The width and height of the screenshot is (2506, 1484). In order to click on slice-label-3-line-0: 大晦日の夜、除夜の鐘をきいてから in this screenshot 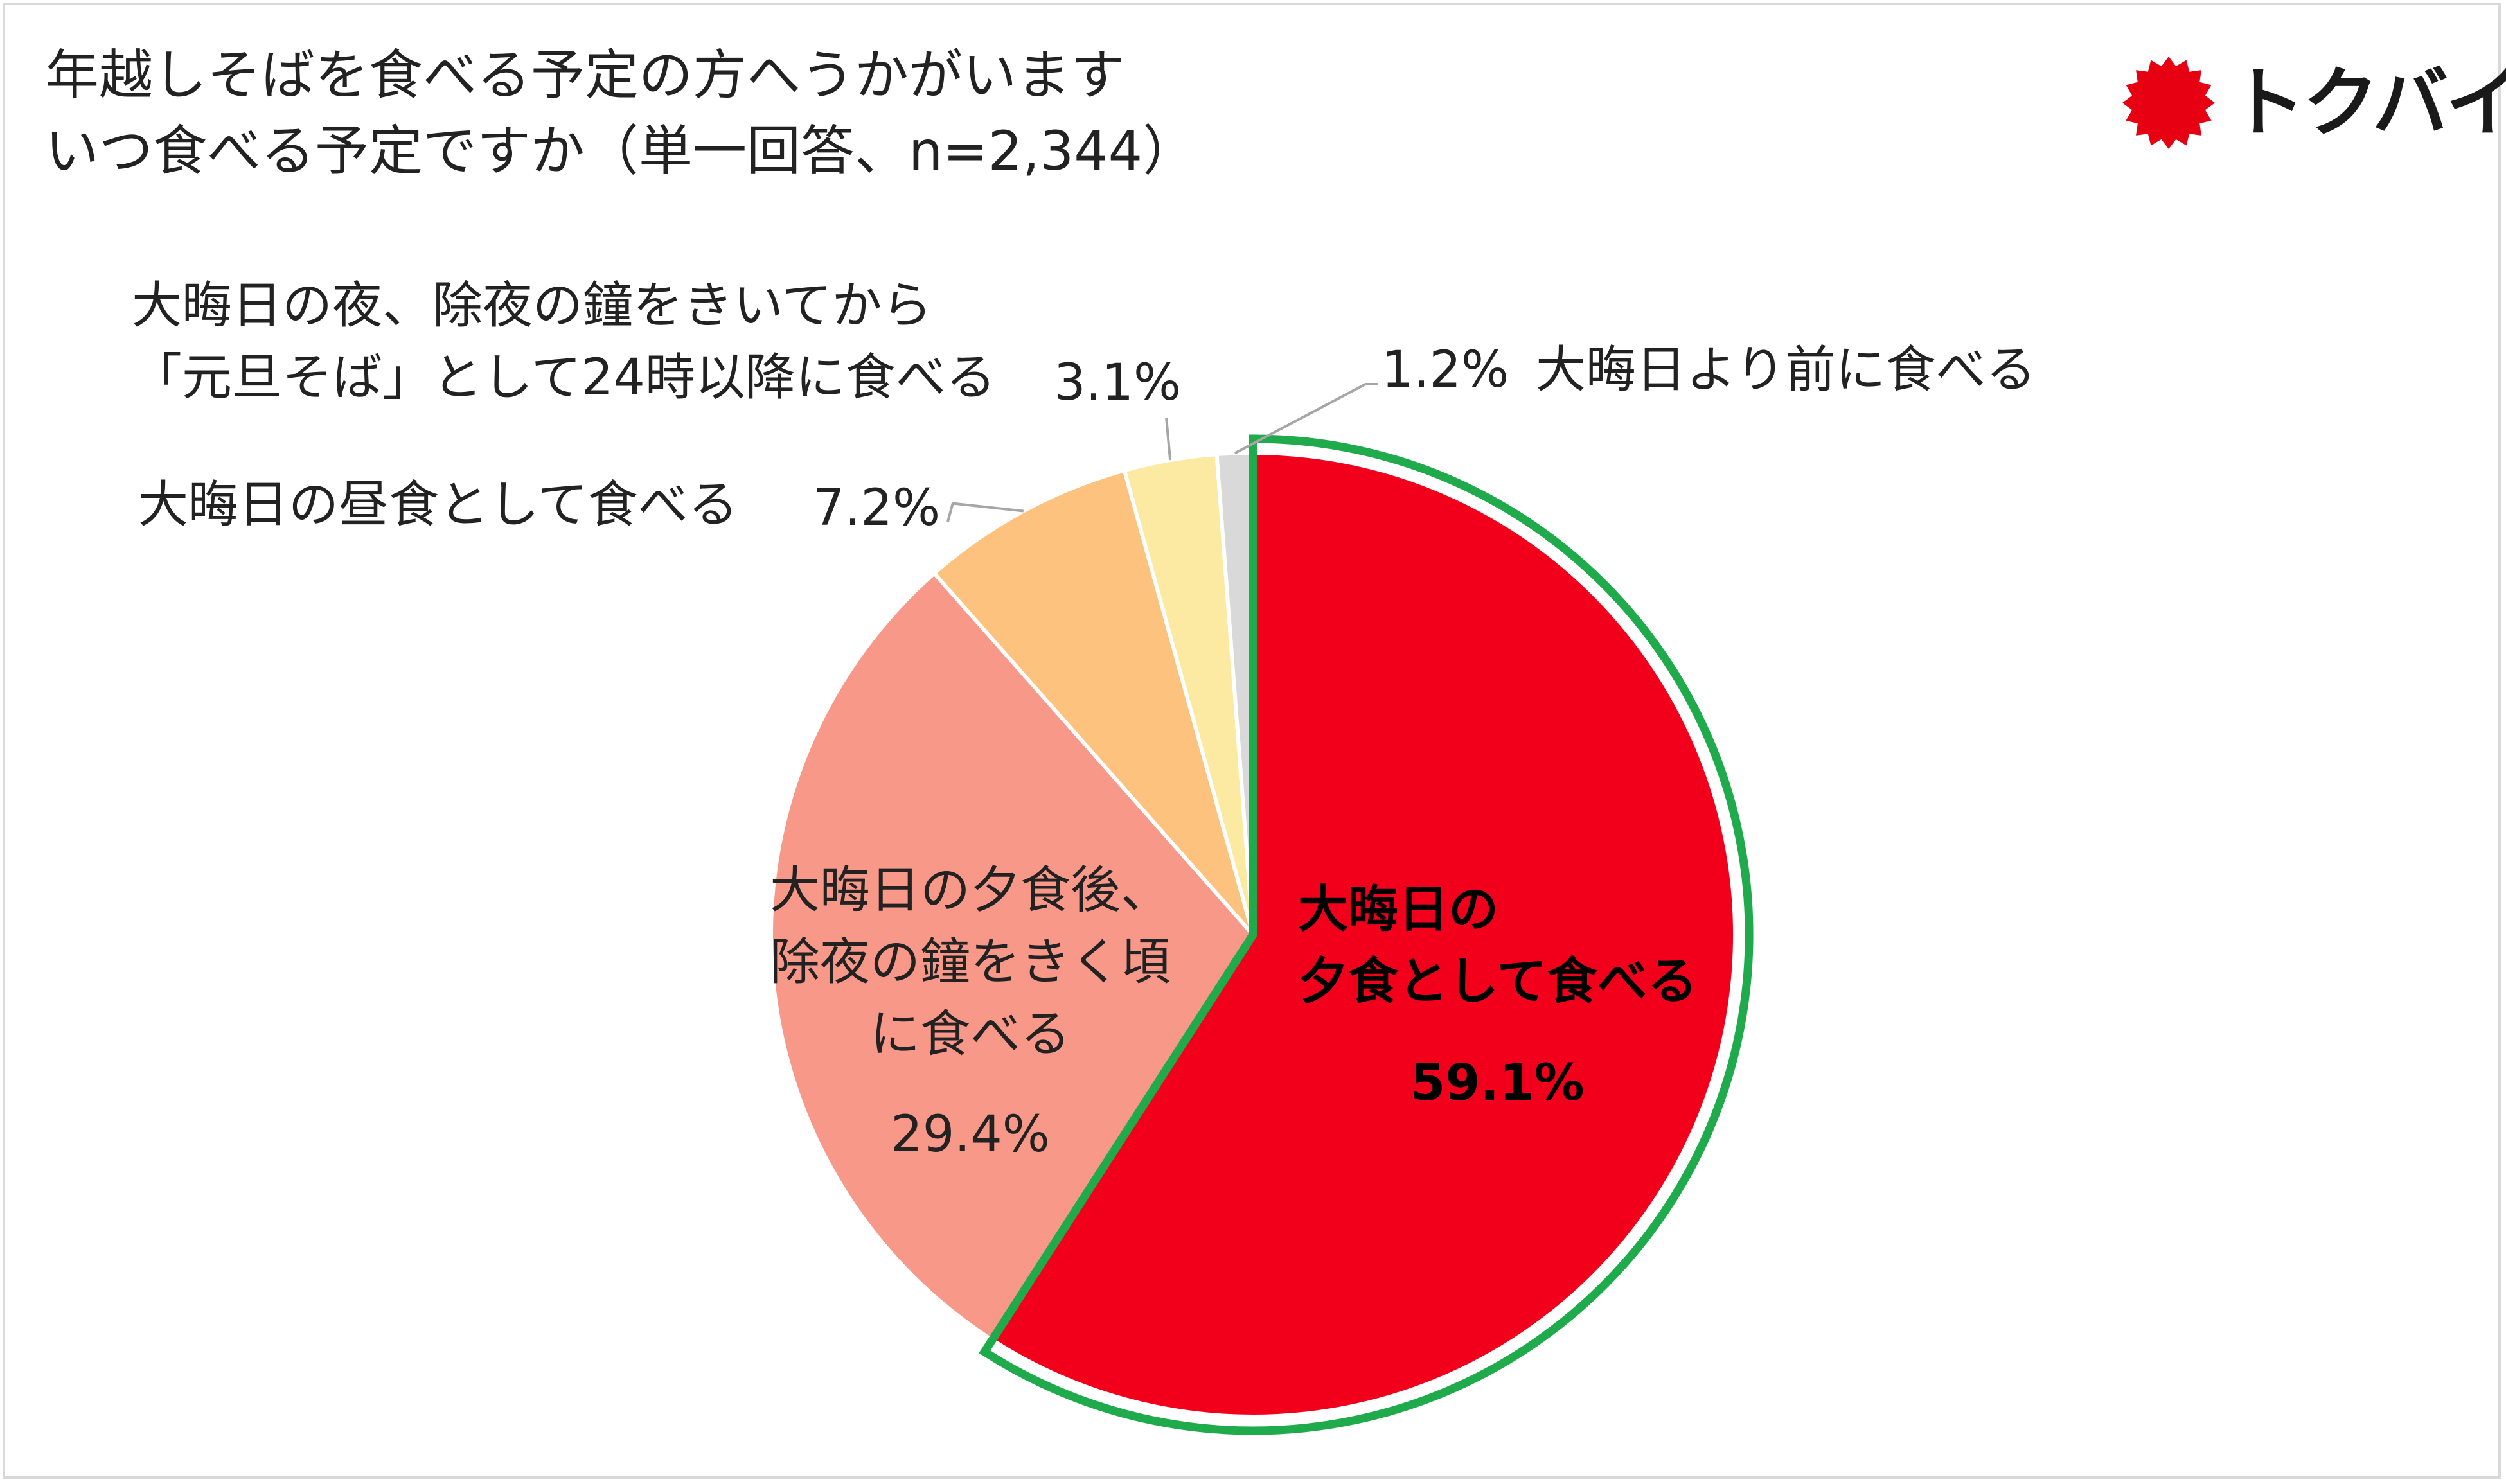, I will do `click(532, 306)`.